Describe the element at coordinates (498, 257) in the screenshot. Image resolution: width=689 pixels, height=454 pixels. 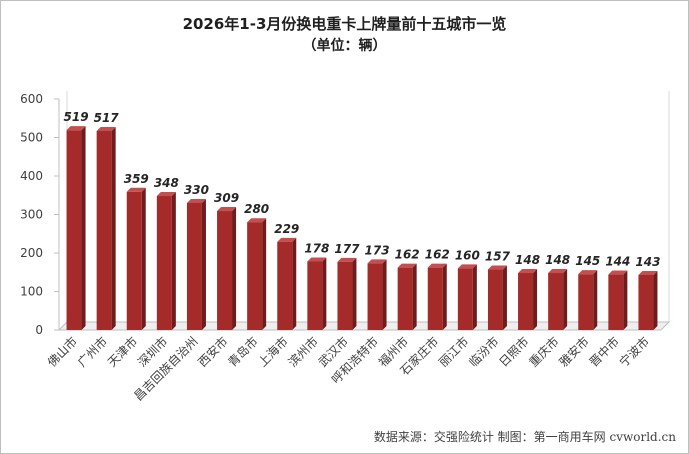
I see `data-label: 157` at that location.